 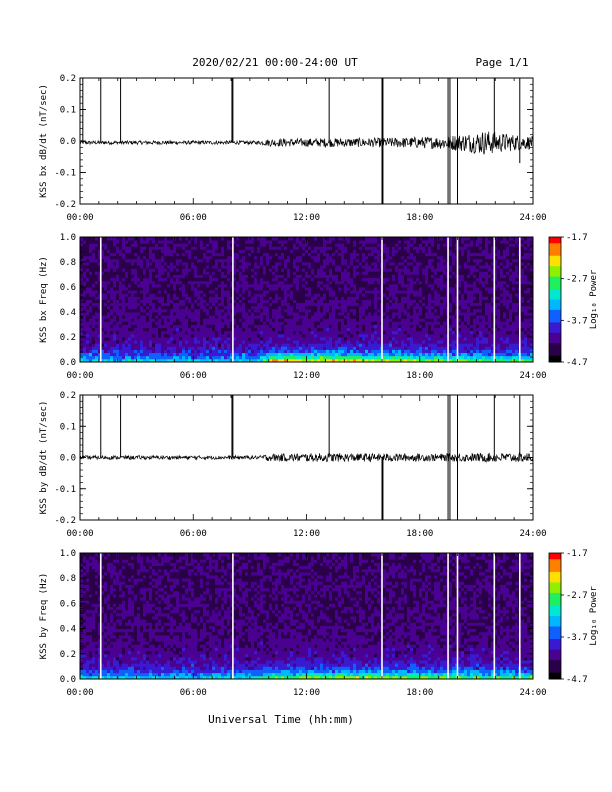 I want to click on y-tick-label: 0.8, so click(x=68, y=263).